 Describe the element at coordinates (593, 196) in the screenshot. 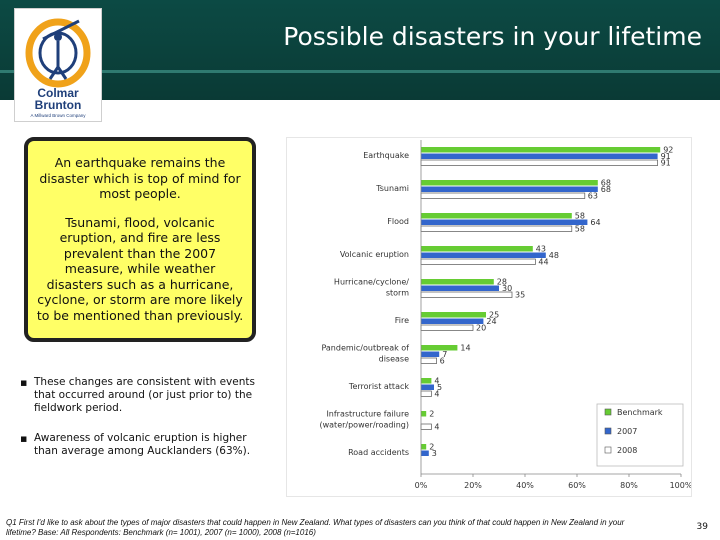

I see `data-label: 63` at that location.